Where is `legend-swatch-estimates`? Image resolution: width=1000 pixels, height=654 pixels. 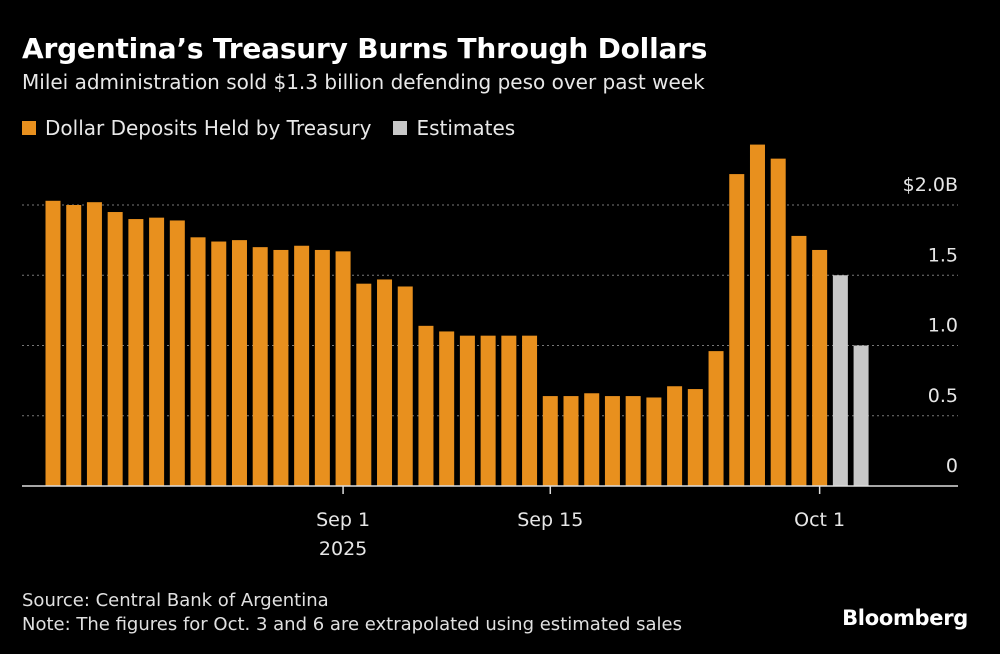
legend-swatch-estimates is located at coordinates (400, 128).